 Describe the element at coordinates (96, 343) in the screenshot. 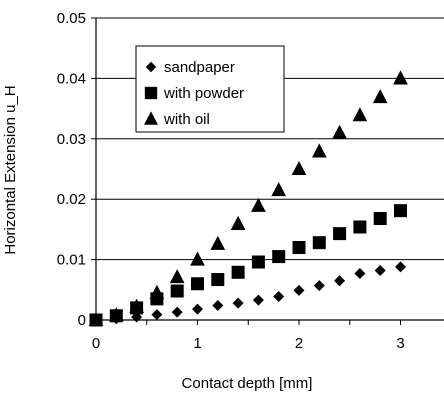

I see `x-tick-label-0: 0` at that location.